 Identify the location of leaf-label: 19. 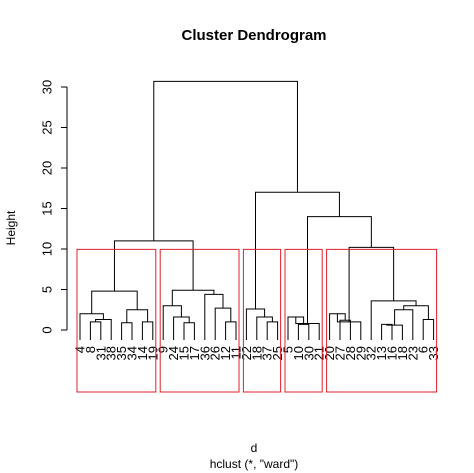
(152, 353).